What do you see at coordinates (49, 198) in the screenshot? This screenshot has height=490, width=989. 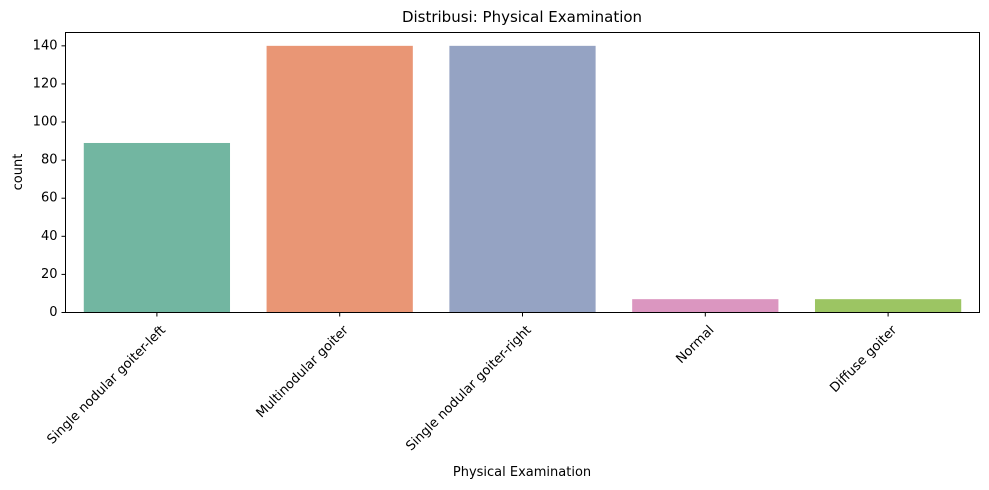 I see `y-tick-label: 60` at bounding box center [49, 198].